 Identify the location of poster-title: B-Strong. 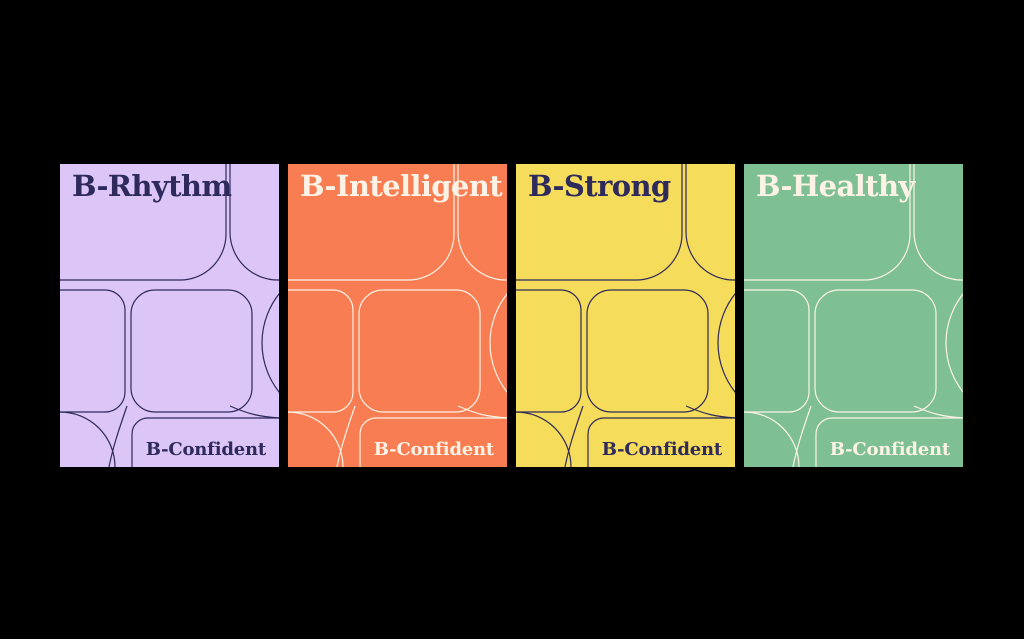
(599, 186).